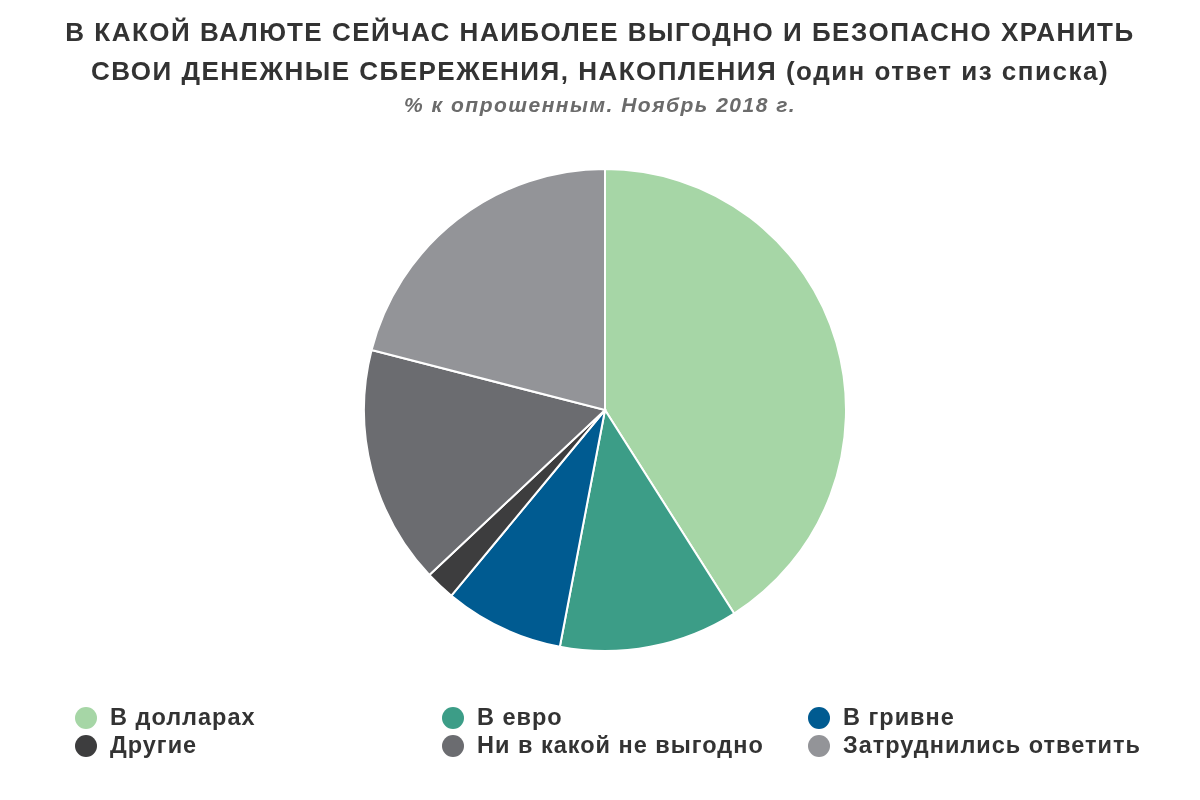  I want to click on legend-label: Ни в какой не выгодно, so click(620, 745).